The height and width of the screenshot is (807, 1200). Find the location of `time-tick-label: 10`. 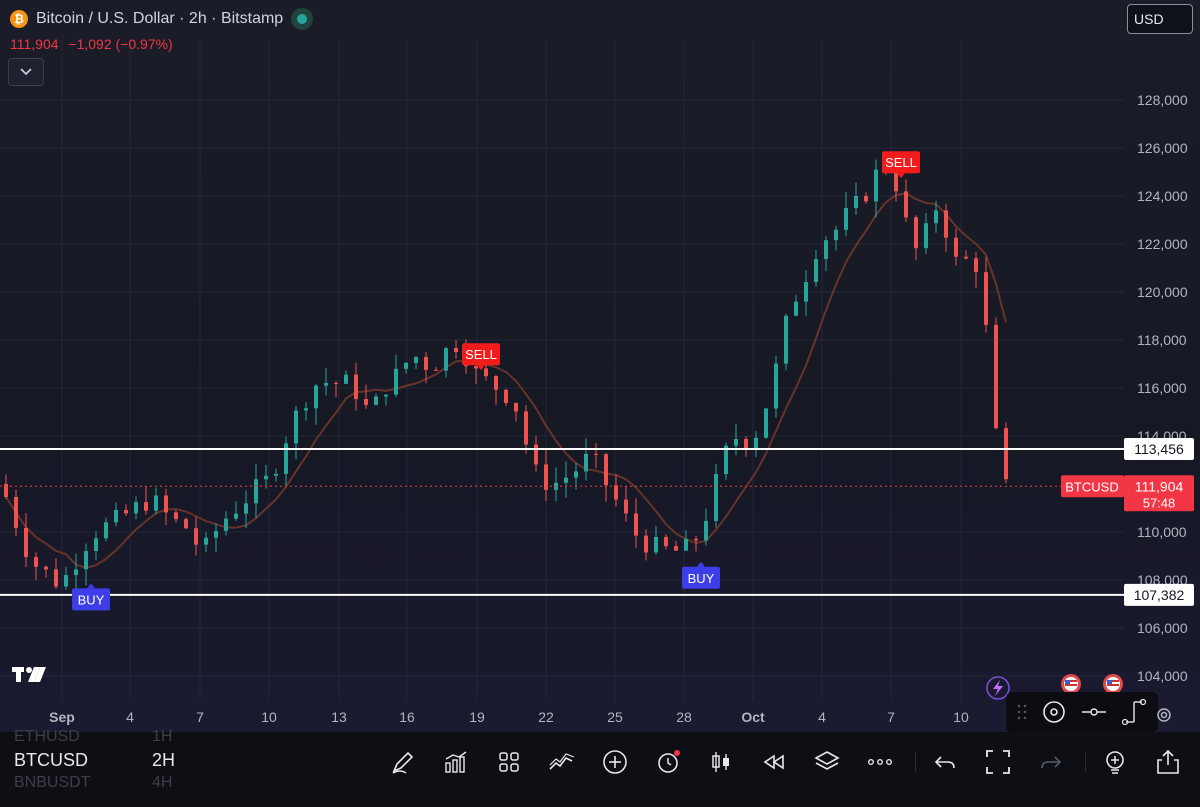

time-tick-label: 10 is located at coordinates (961, 717).